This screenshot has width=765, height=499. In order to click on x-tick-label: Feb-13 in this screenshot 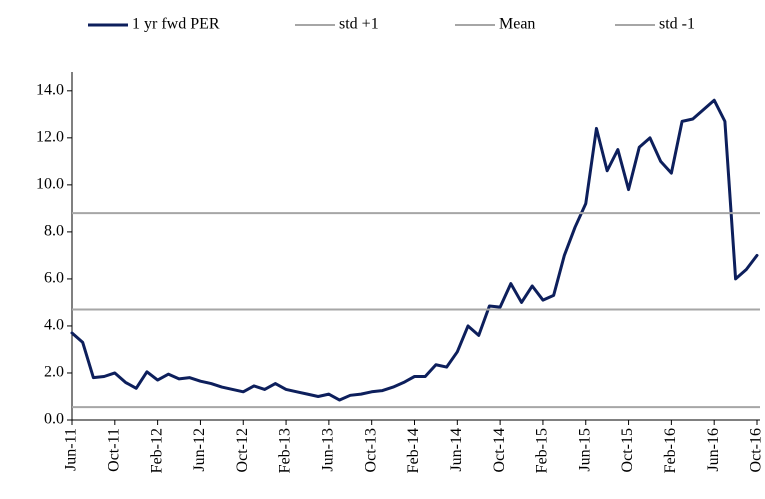, I will do `click(285, 450)`.